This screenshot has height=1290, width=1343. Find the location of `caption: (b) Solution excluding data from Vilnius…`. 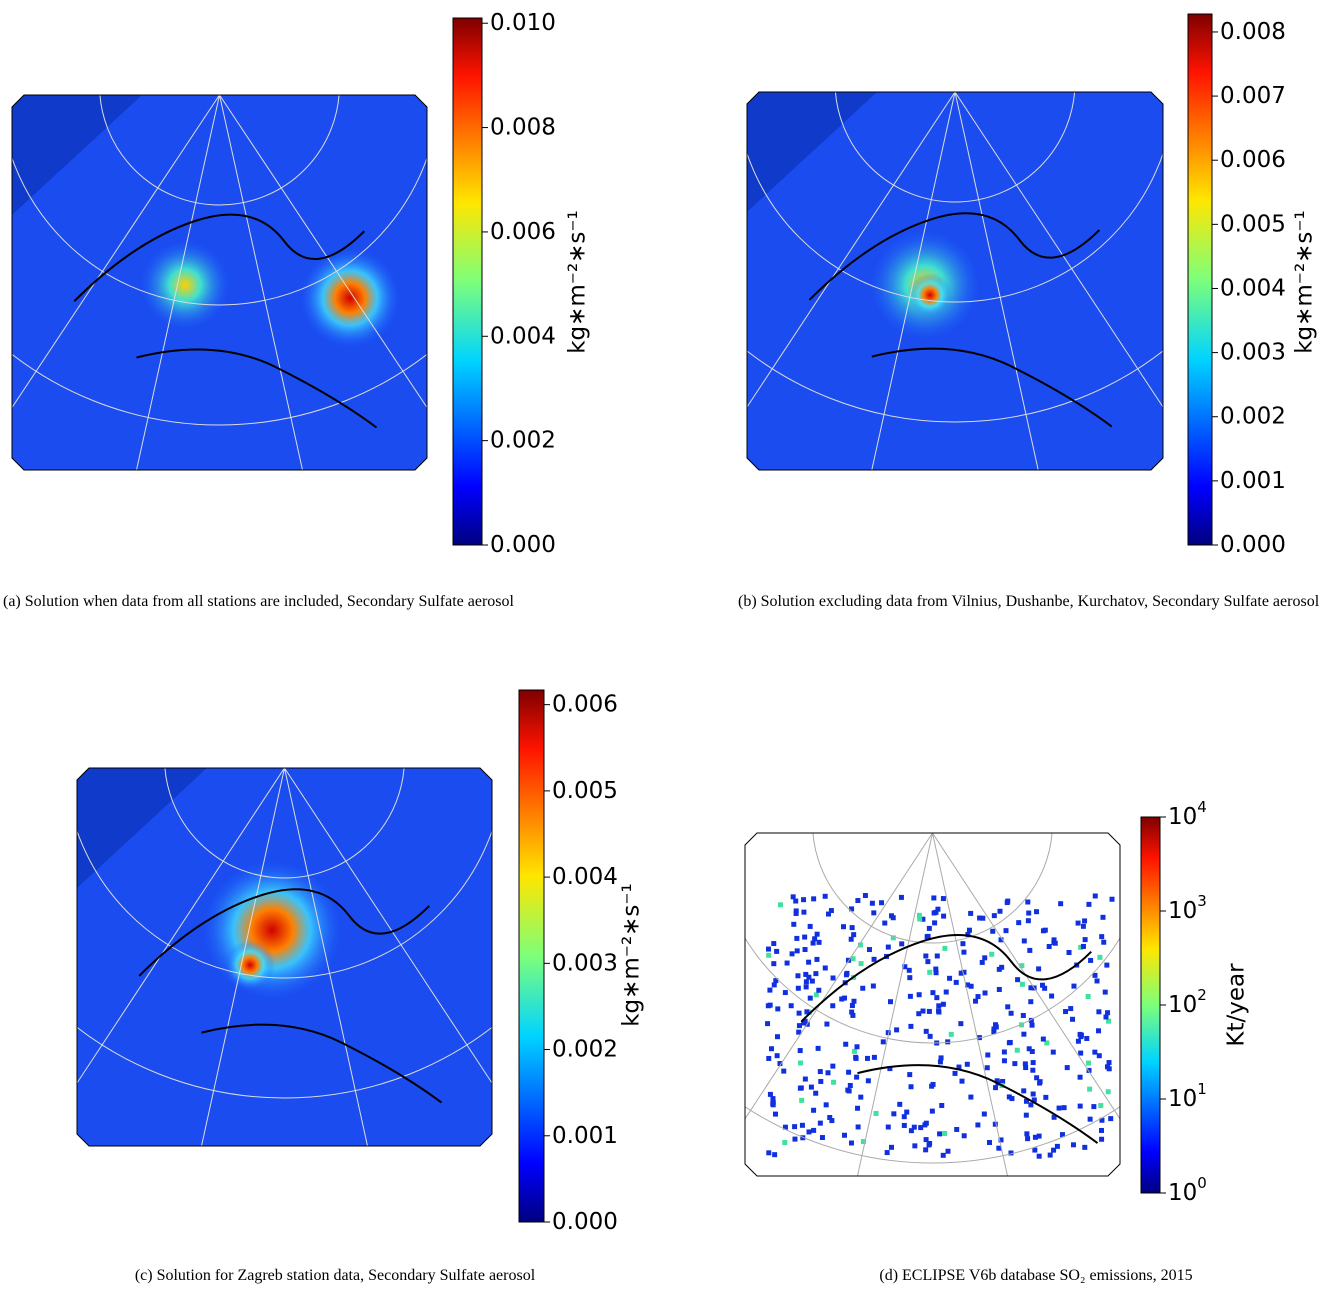

caption: (b) Solution excluding data from Vilnius… is located at coordinates (1035, 602).